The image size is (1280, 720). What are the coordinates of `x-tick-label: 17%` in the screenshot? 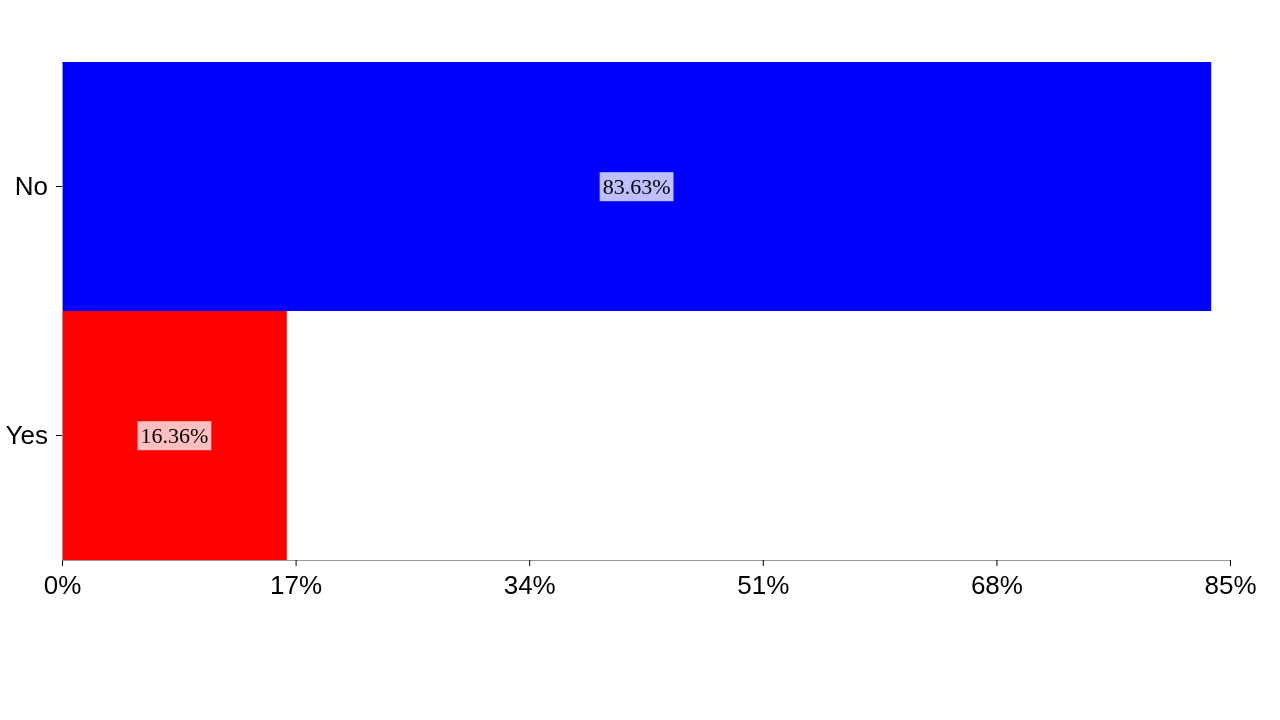 It's located at (296, 585).